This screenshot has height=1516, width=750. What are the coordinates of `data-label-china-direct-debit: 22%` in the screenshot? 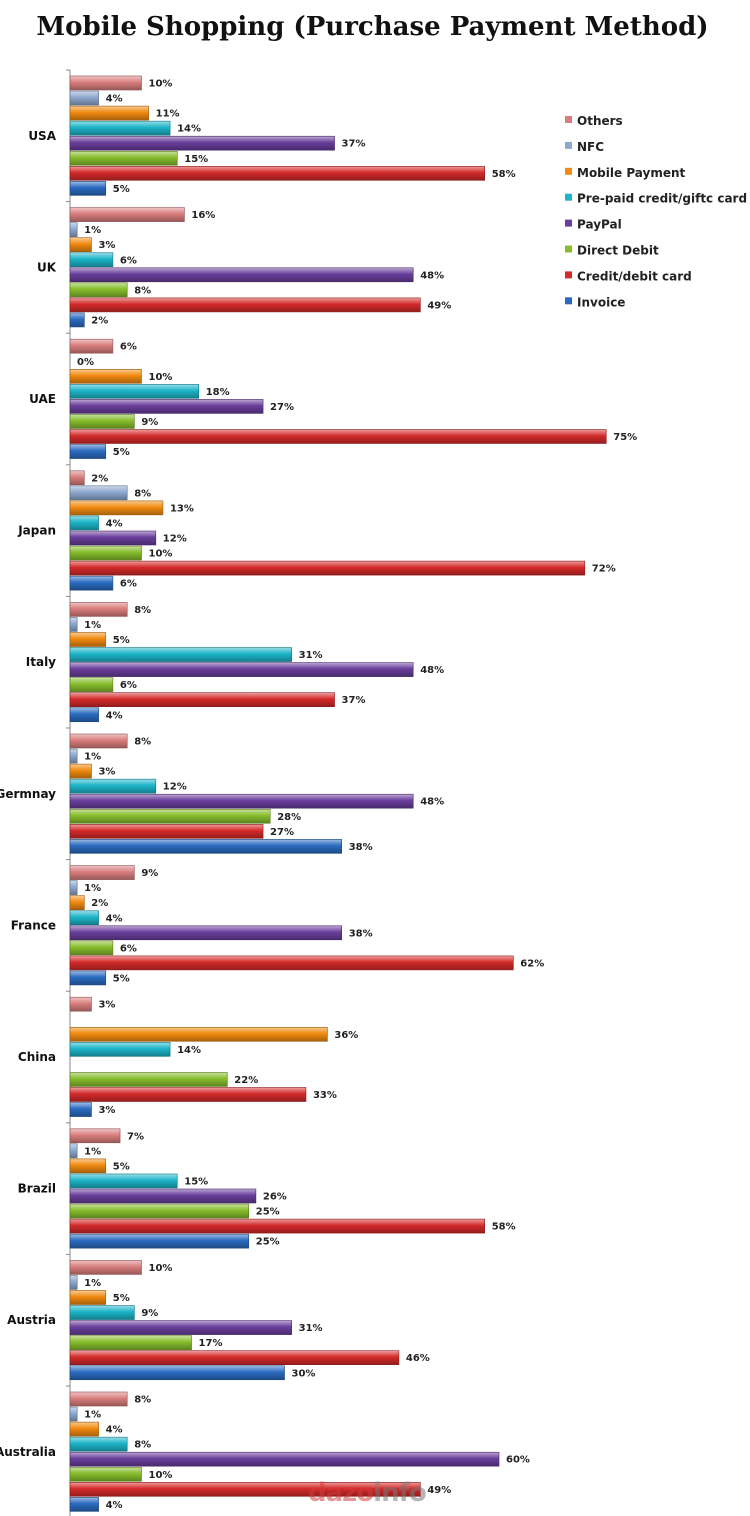 It's located at (246, 1080).